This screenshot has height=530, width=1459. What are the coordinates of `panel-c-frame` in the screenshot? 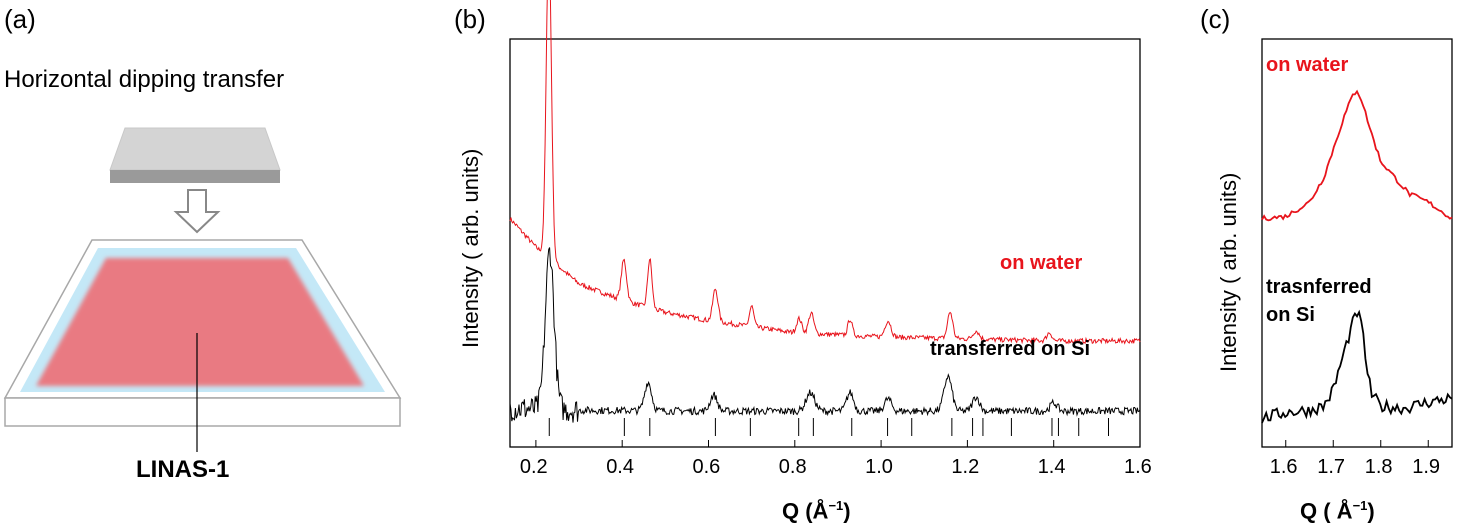 It's located at (1357, 243).